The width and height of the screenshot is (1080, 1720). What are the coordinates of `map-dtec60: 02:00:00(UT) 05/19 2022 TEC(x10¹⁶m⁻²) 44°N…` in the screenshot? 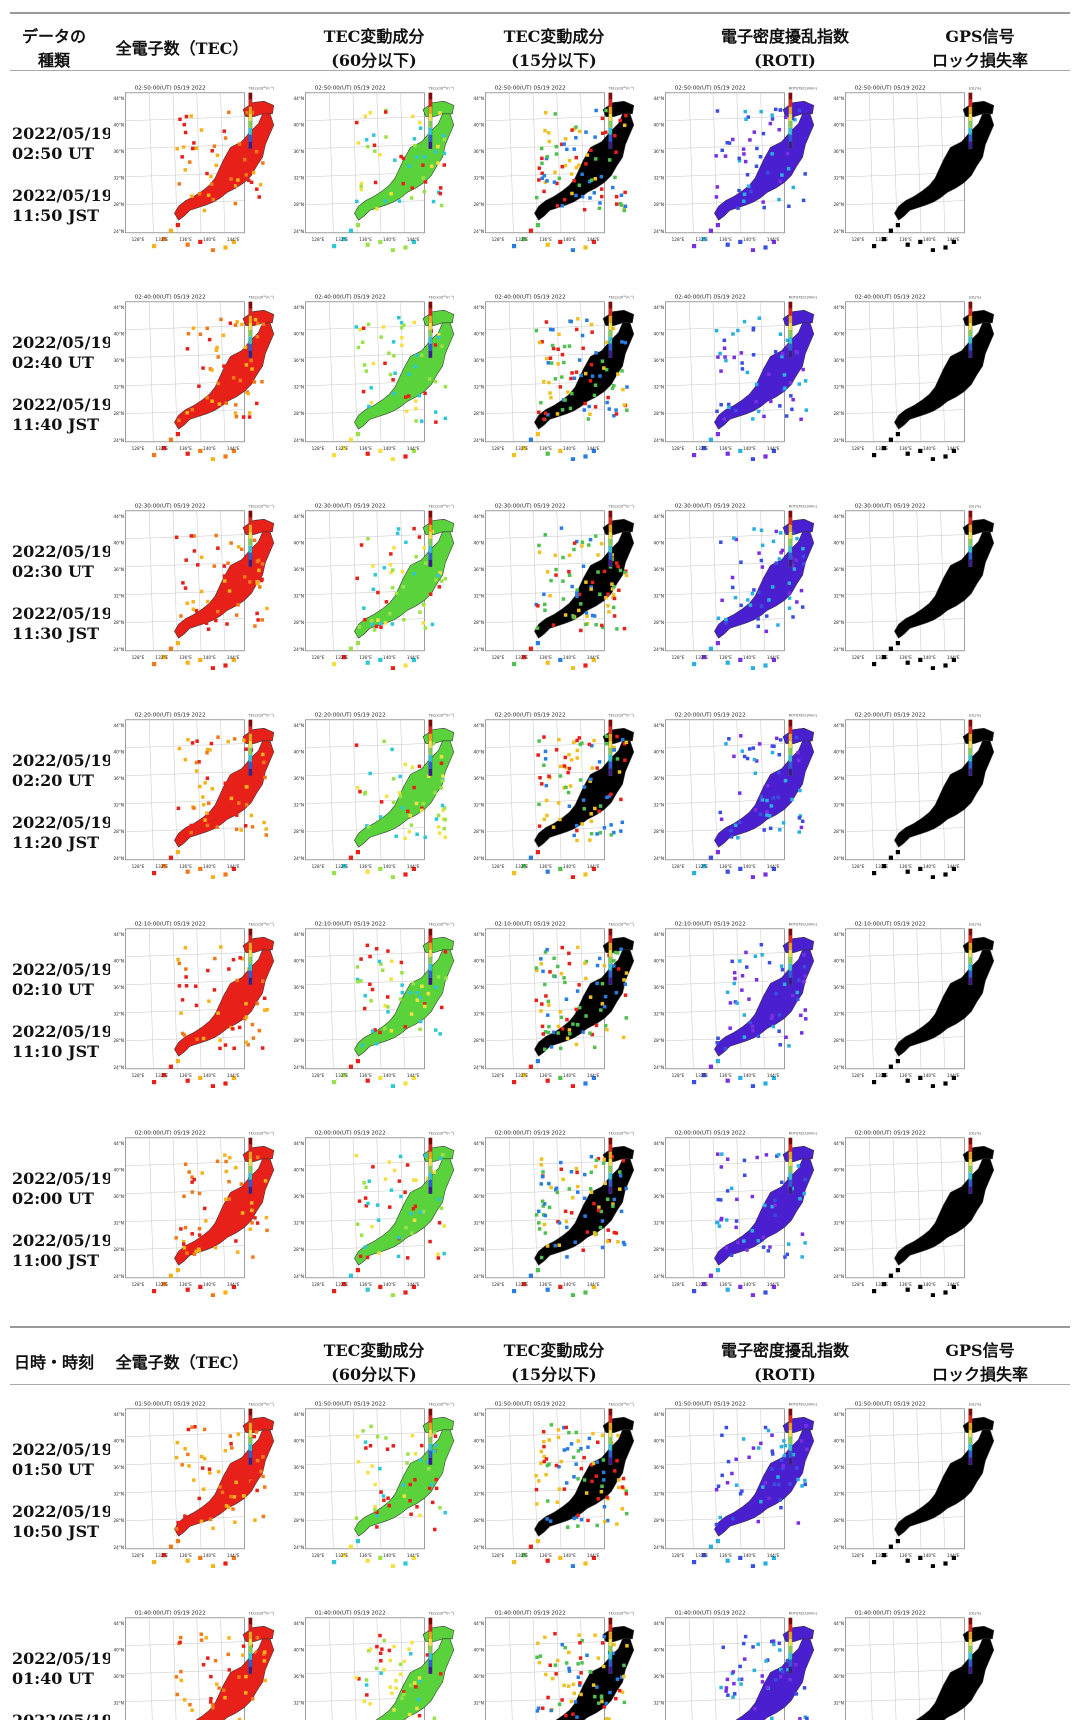 It's located at (374, 1212).